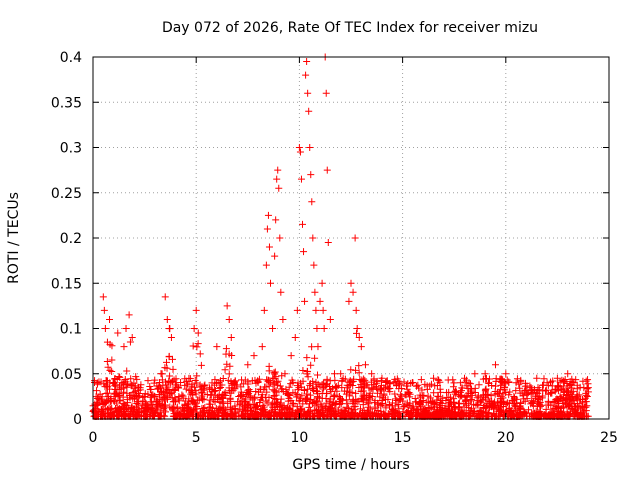 Image resolution: width=640 pixels, height=480 pixels. I want to click on y-axis-label: ROTI / TECUs, so click(14, 238).